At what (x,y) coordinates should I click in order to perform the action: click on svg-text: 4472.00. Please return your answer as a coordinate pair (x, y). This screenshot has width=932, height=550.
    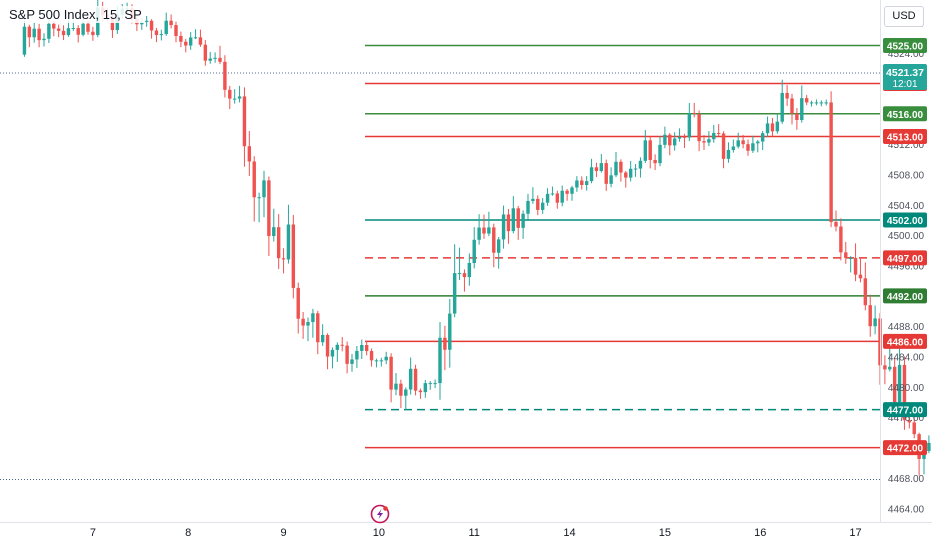
    Looking at the image, I should click on (905, 449).